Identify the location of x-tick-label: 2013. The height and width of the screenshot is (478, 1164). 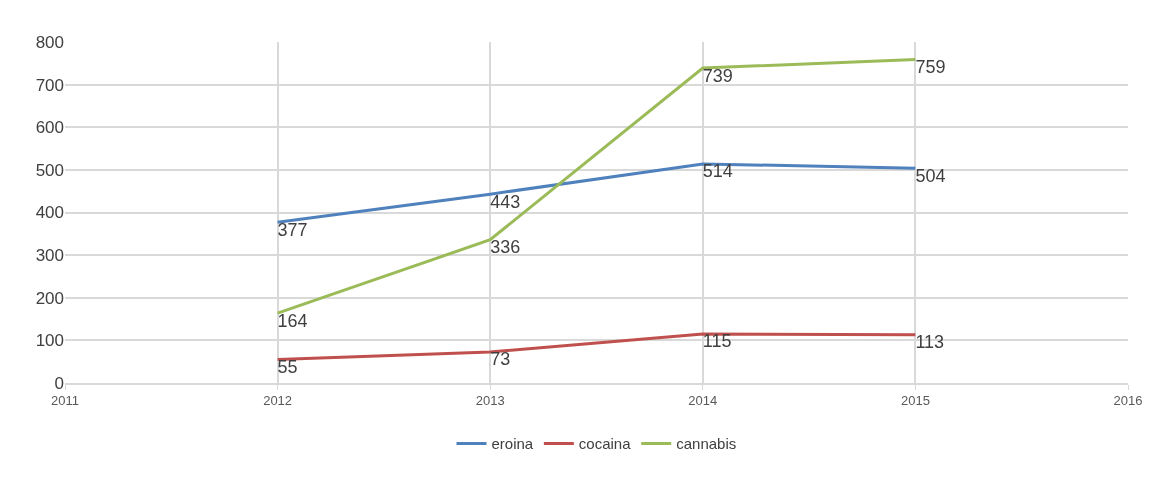
(490, 401).